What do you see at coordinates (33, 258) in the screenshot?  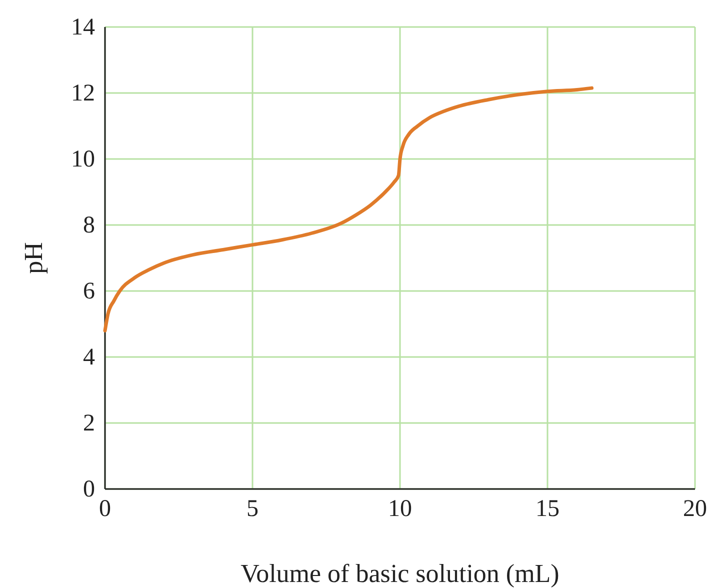 I see `y-axis-title: pH` at bounding box center [33, 258].